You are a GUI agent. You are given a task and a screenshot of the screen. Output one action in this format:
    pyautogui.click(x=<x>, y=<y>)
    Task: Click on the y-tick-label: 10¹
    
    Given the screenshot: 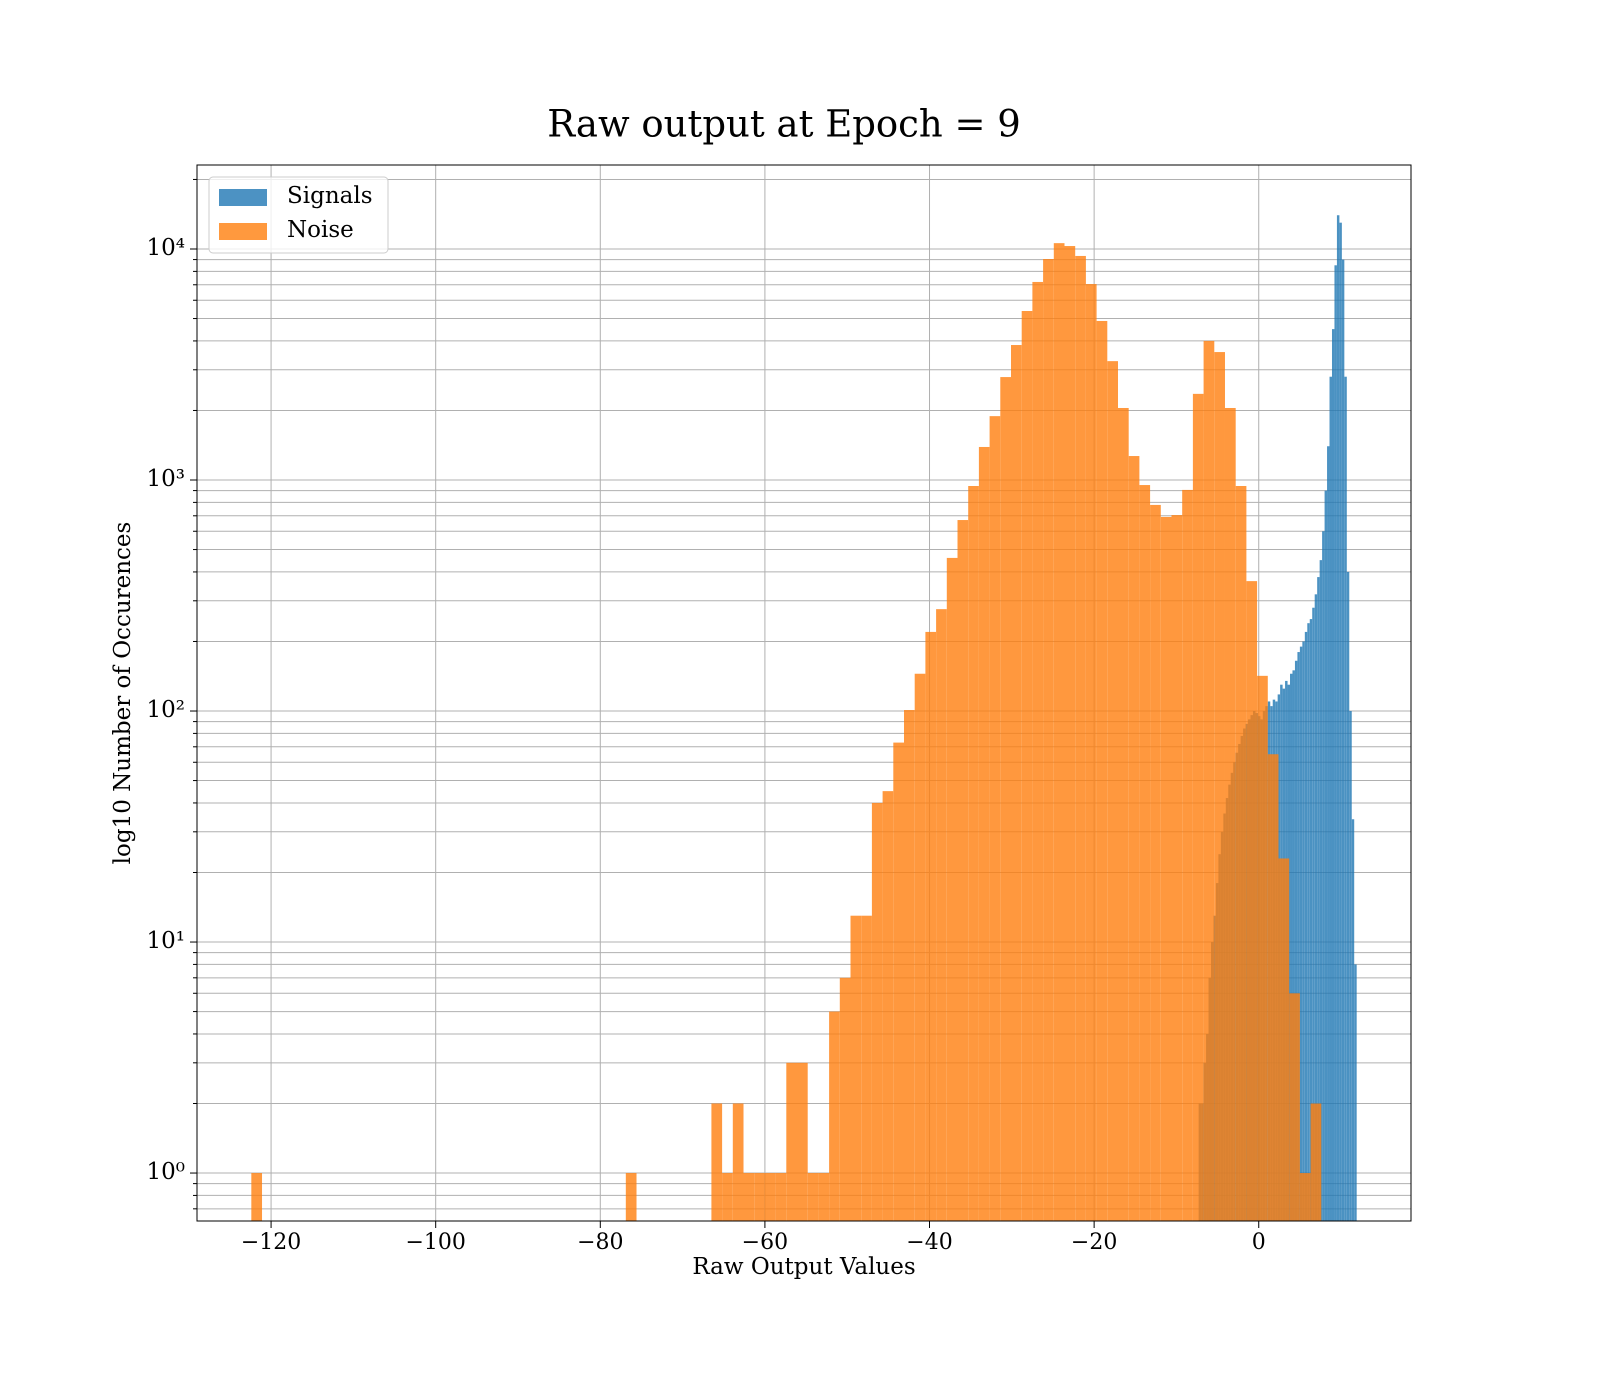 What is the action you would take?
    pyautogui.click(x=166, y=941)
    